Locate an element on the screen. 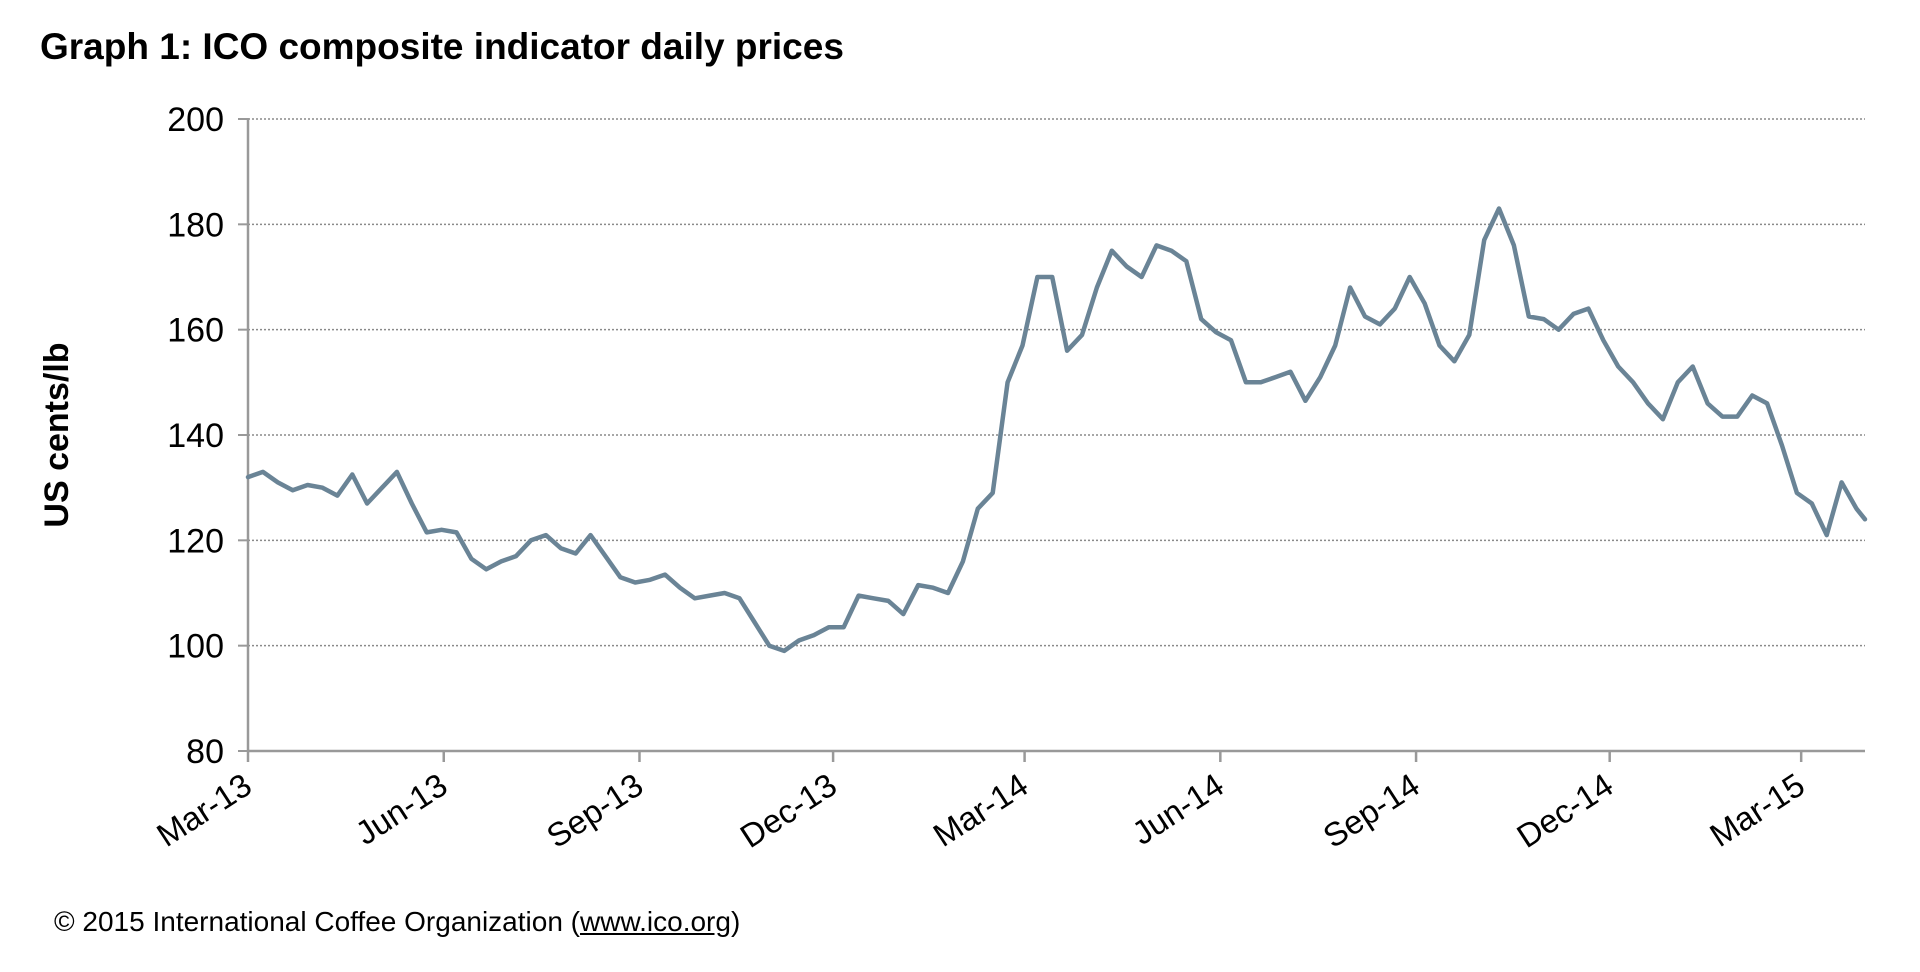  y-tick-label: 140 is located at coordinates (195, 436).